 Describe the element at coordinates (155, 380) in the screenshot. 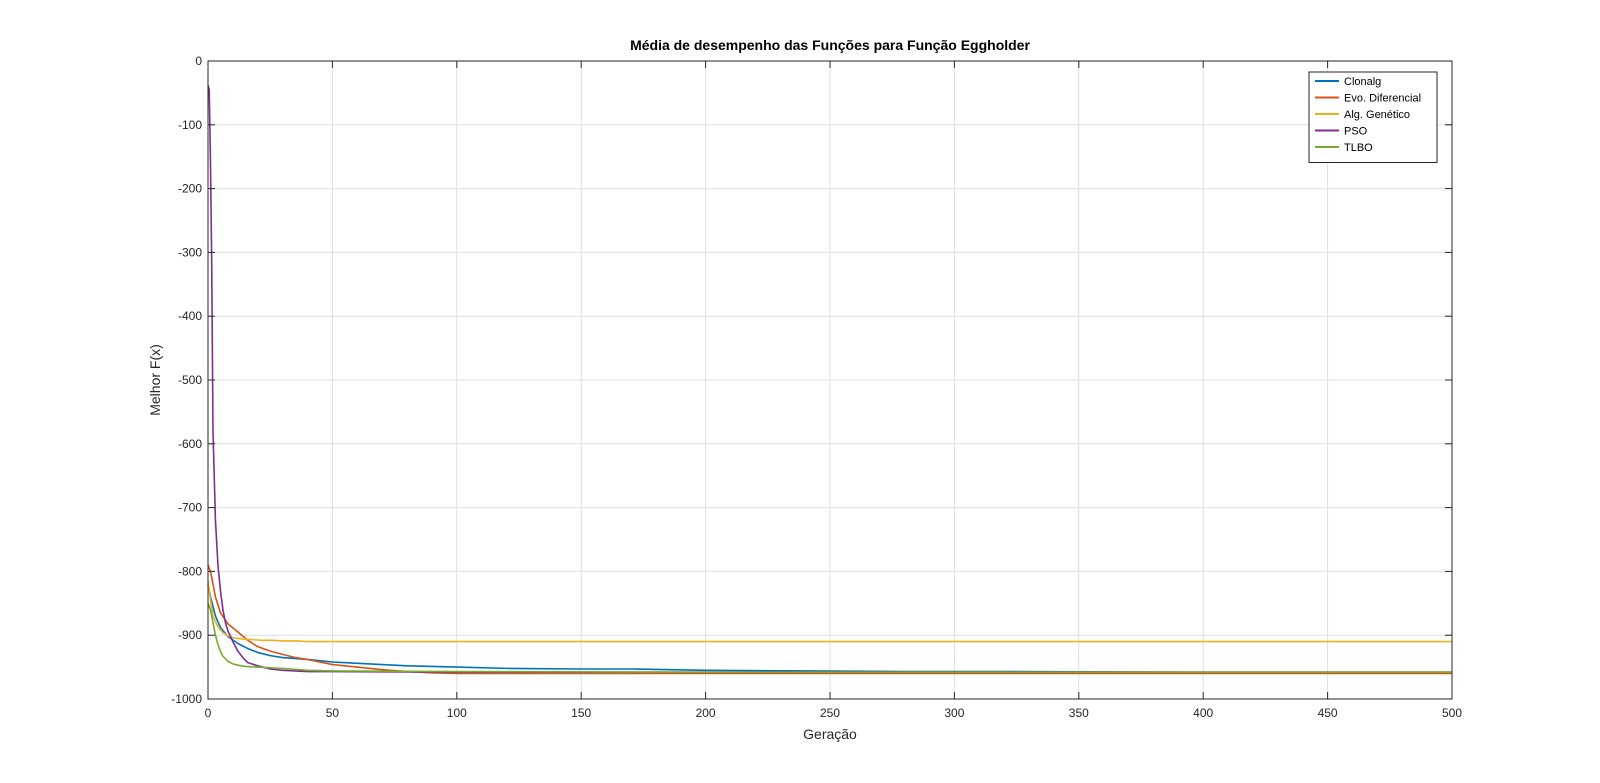

I see `y-axis-label: Melhor F(x)` at that location.